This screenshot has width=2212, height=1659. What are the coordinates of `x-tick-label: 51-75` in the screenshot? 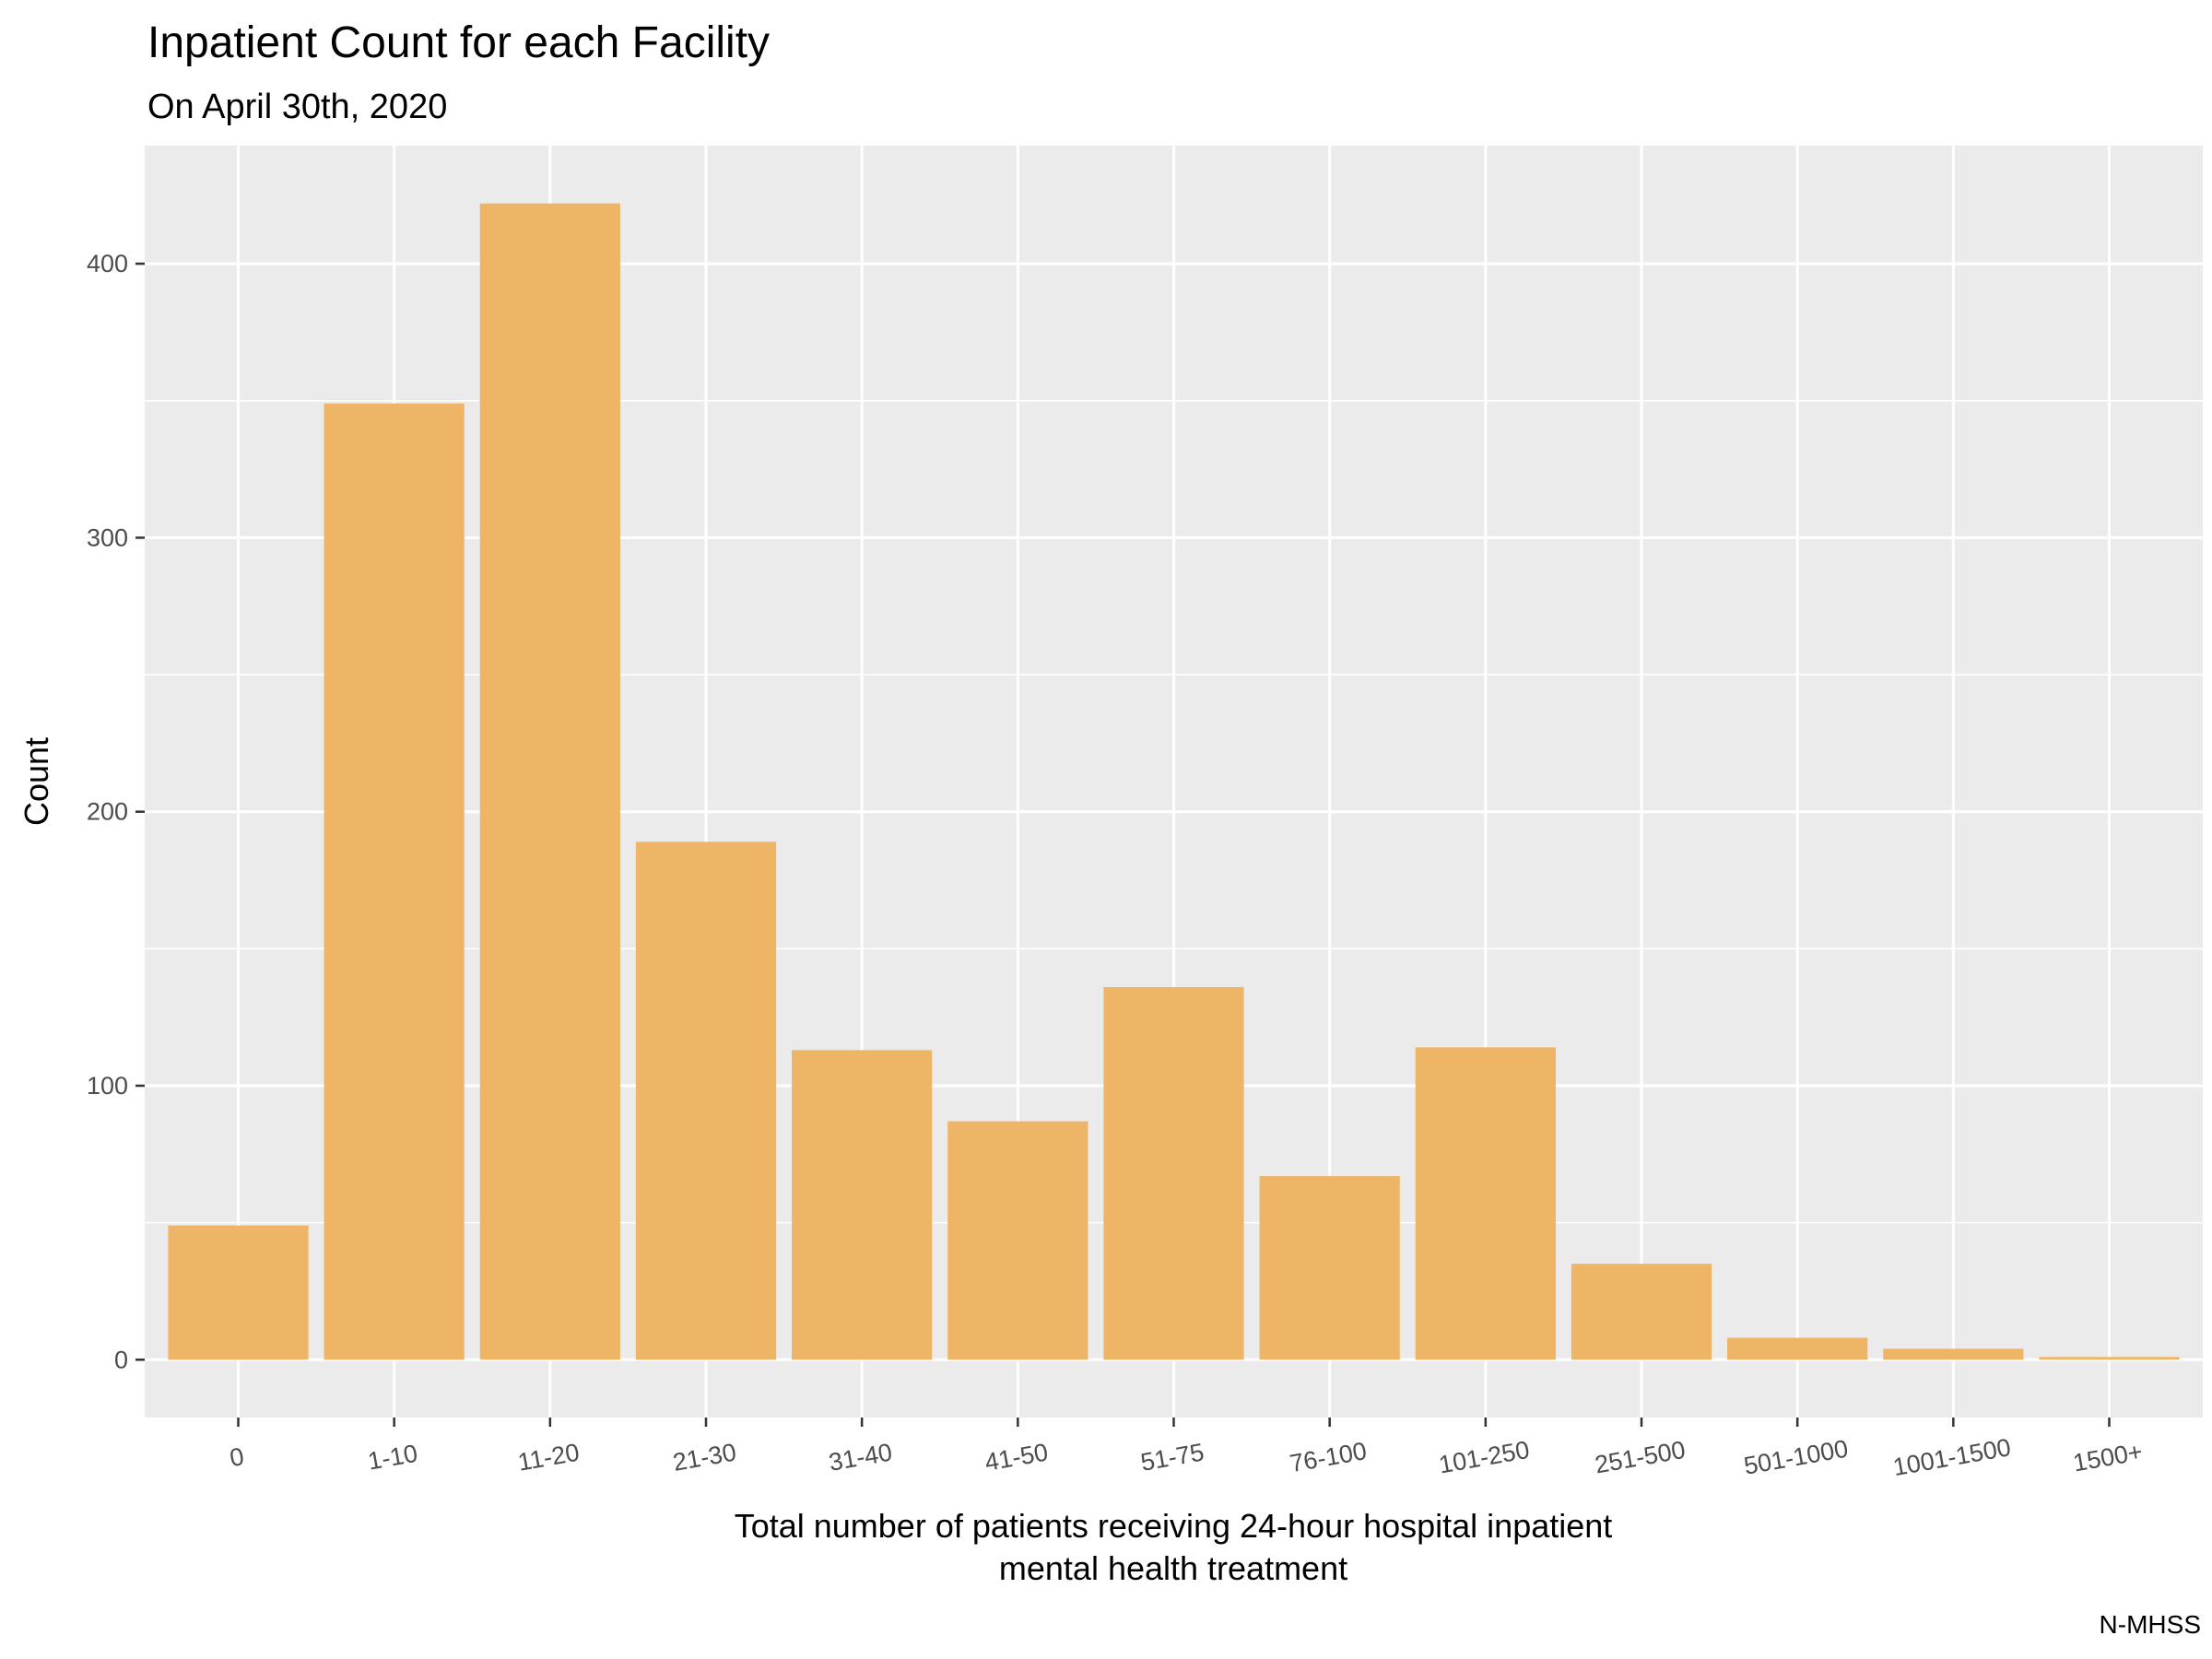 It's located at (1172, 1457).